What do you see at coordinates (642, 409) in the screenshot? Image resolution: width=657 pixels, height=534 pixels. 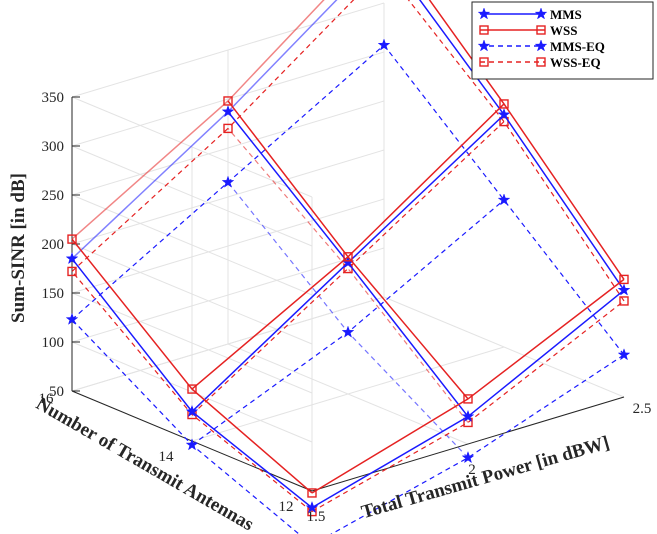 I see `x-tick-label: 2.5` at bounding box center [642, 409].